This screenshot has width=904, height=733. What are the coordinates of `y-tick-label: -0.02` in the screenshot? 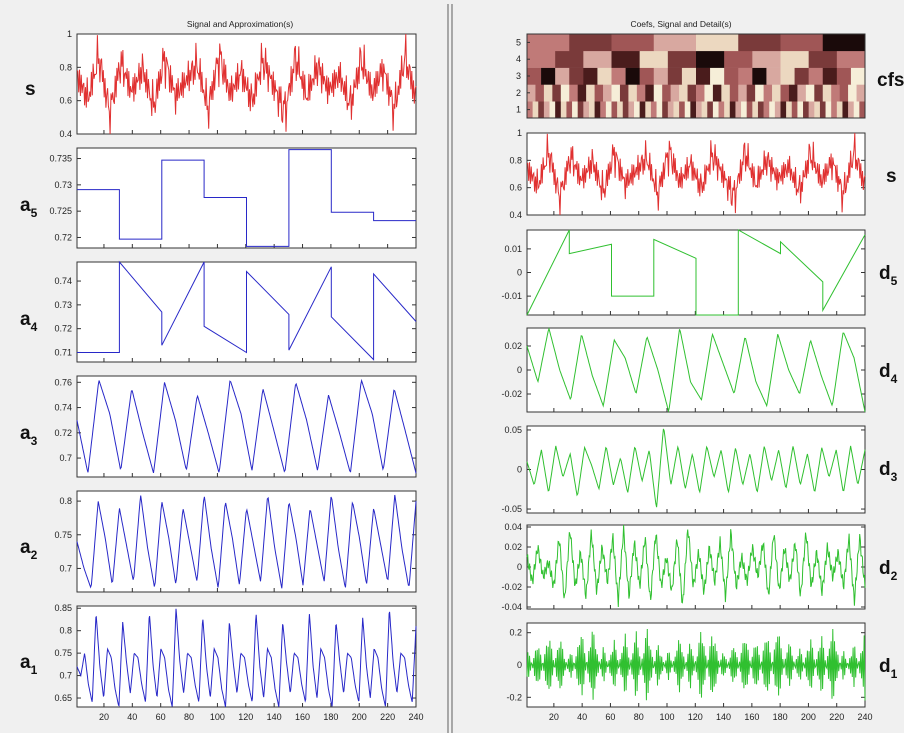 It's located at (511, 394).